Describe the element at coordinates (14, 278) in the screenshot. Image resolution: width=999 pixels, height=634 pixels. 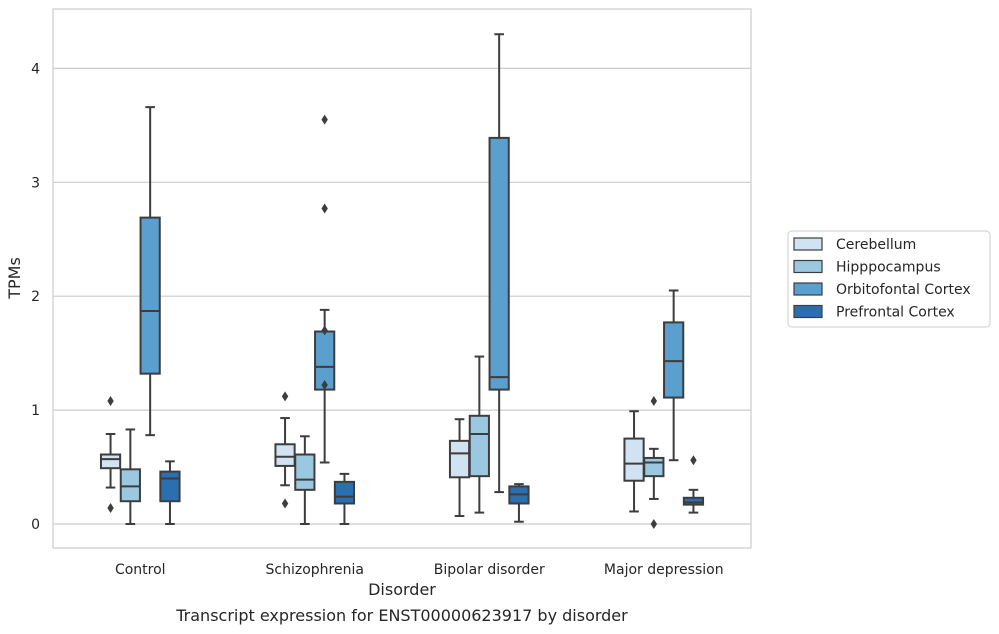
I see `y-axis-label: TPMs` at that location.